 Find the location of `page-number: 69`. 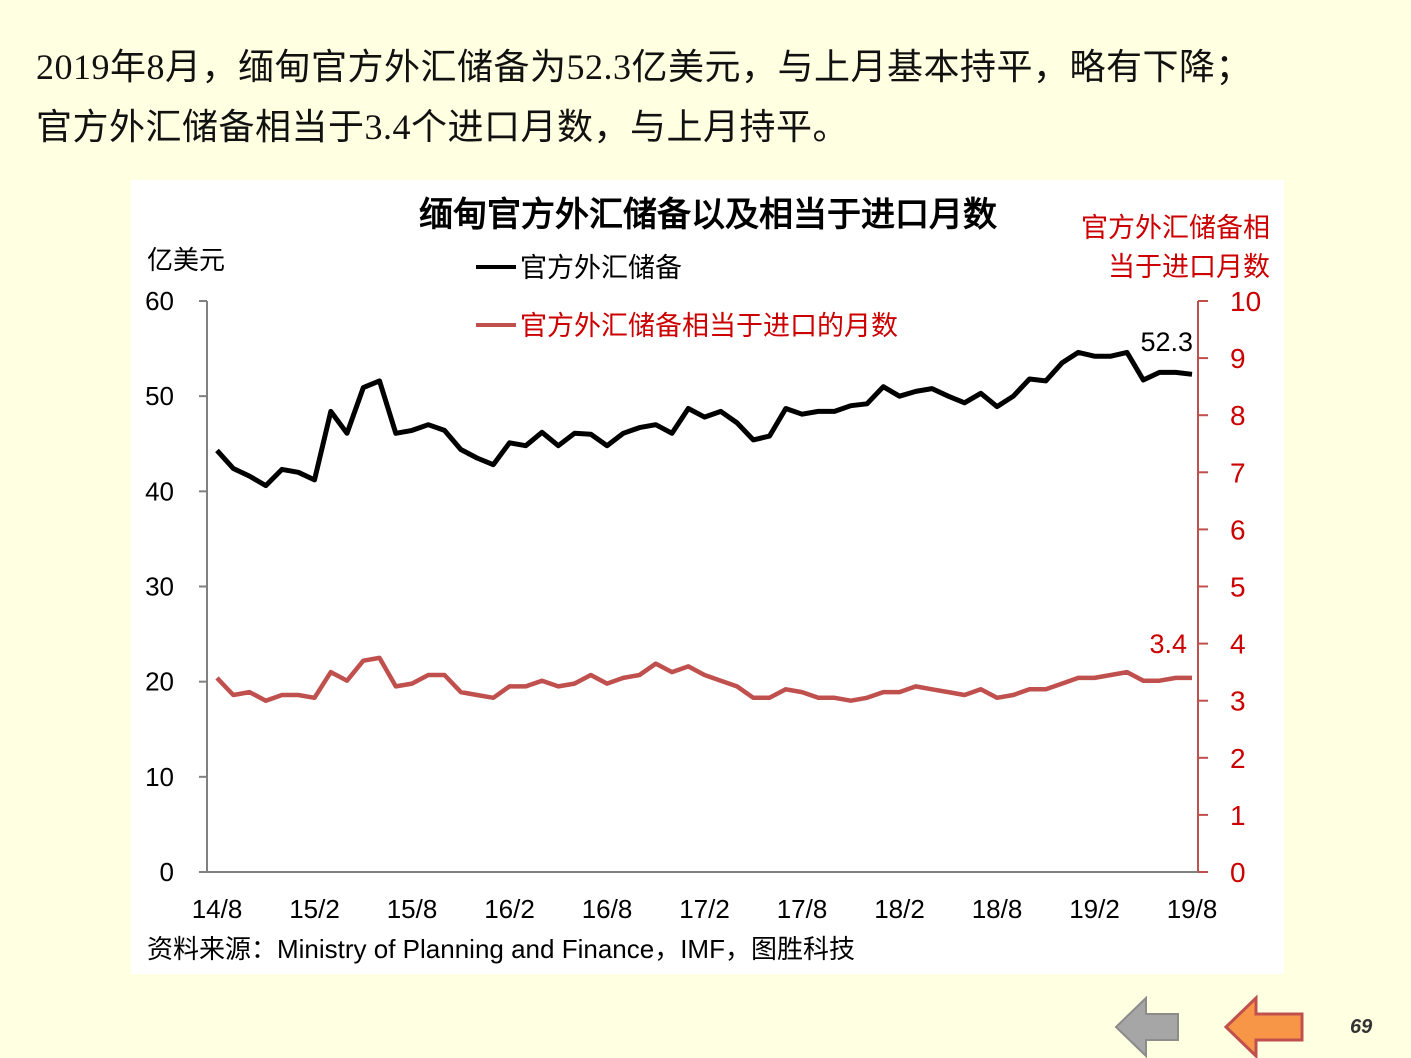

page-number: 69 is located at coordinates (1361, 1027).